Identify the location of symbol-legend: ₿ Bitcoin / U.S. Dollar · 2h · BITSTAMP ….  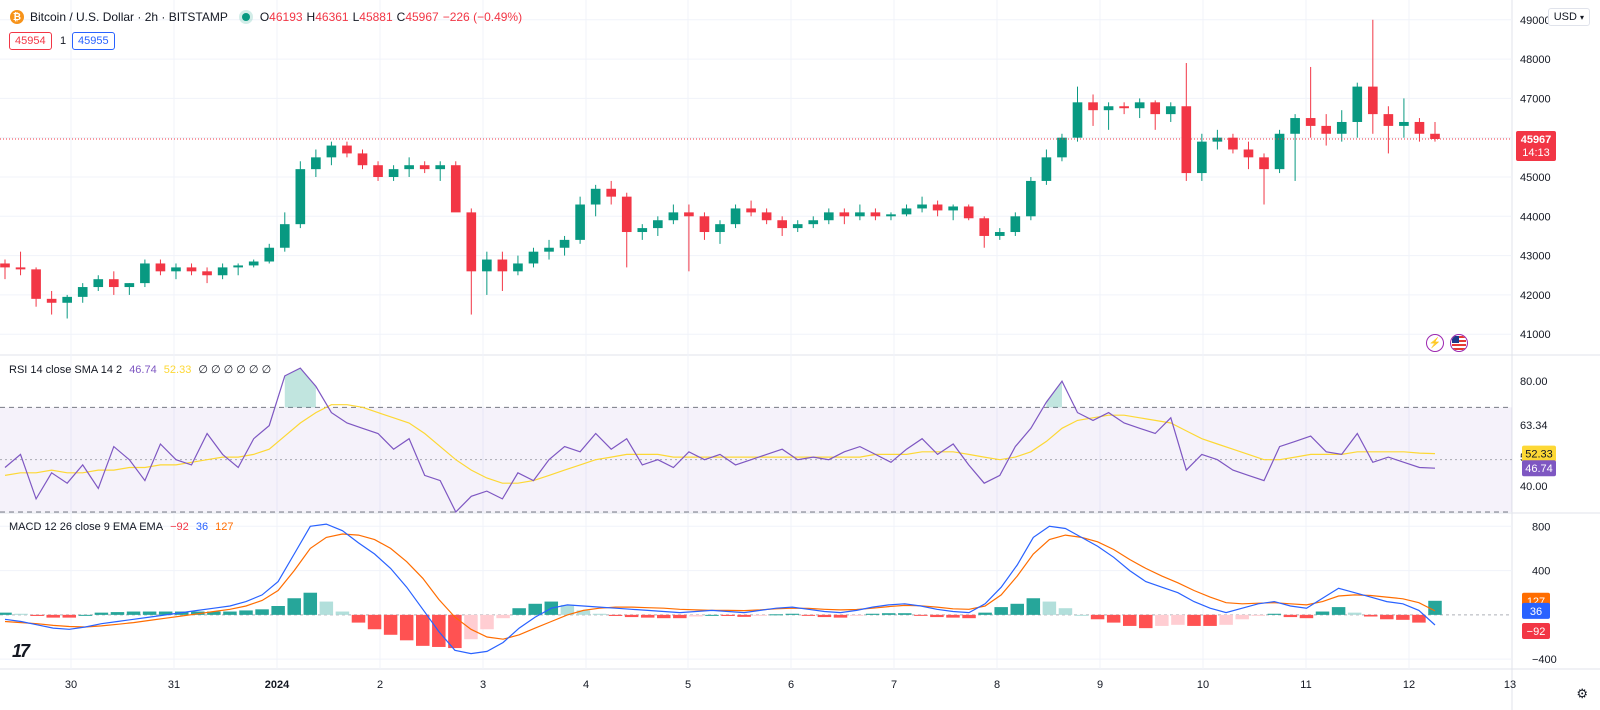
(266, 17).